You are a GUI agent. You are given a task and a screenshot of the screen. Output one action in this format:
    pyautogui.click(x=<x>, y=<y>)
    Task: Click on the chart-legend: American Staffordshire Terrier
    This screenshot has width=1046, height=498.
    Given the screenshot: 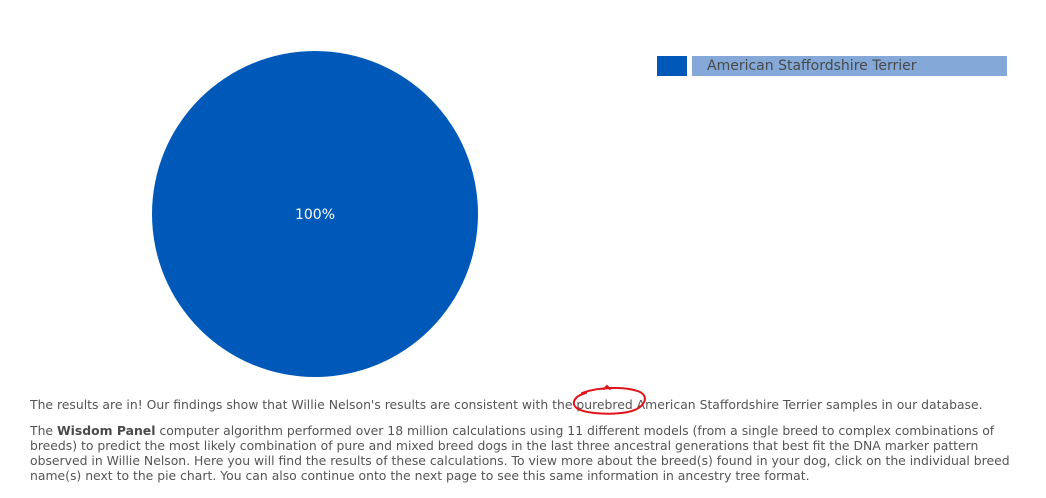 What is the action you would take?
    pyautogui.click(x=832, y=66)
    